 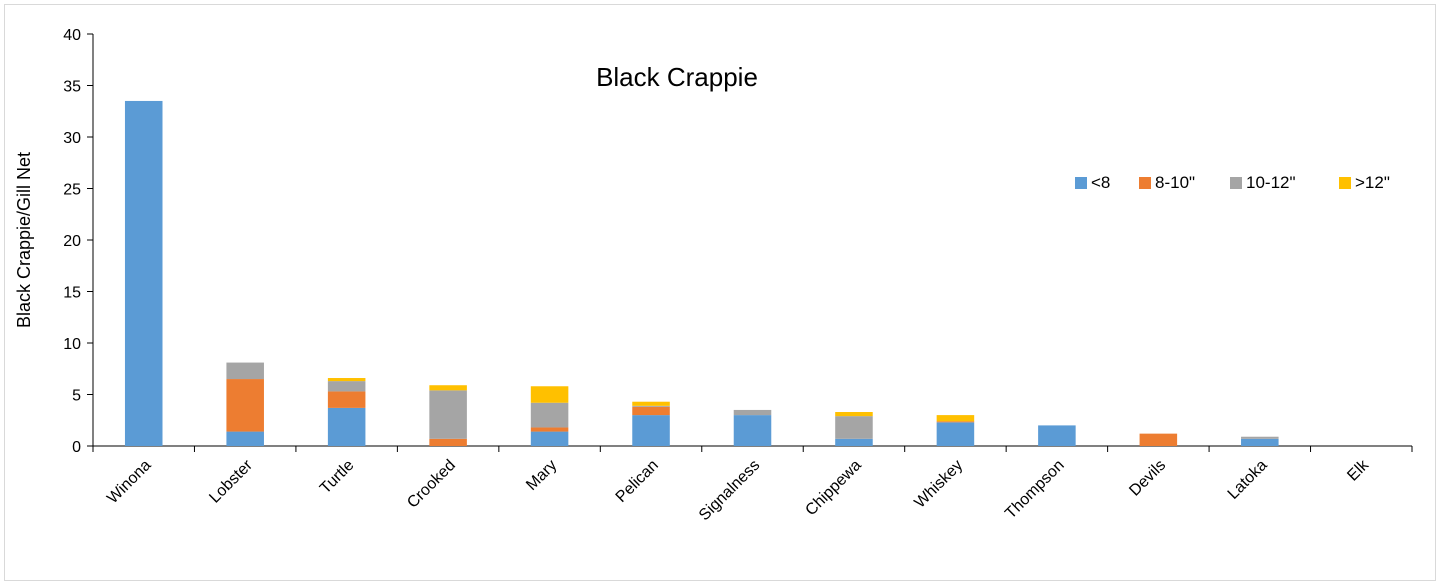 What do you see at coordinates (1248, 480) in the screenshot?
I see `x-tick-label: Latoka` at bounding box center [1248, 480].